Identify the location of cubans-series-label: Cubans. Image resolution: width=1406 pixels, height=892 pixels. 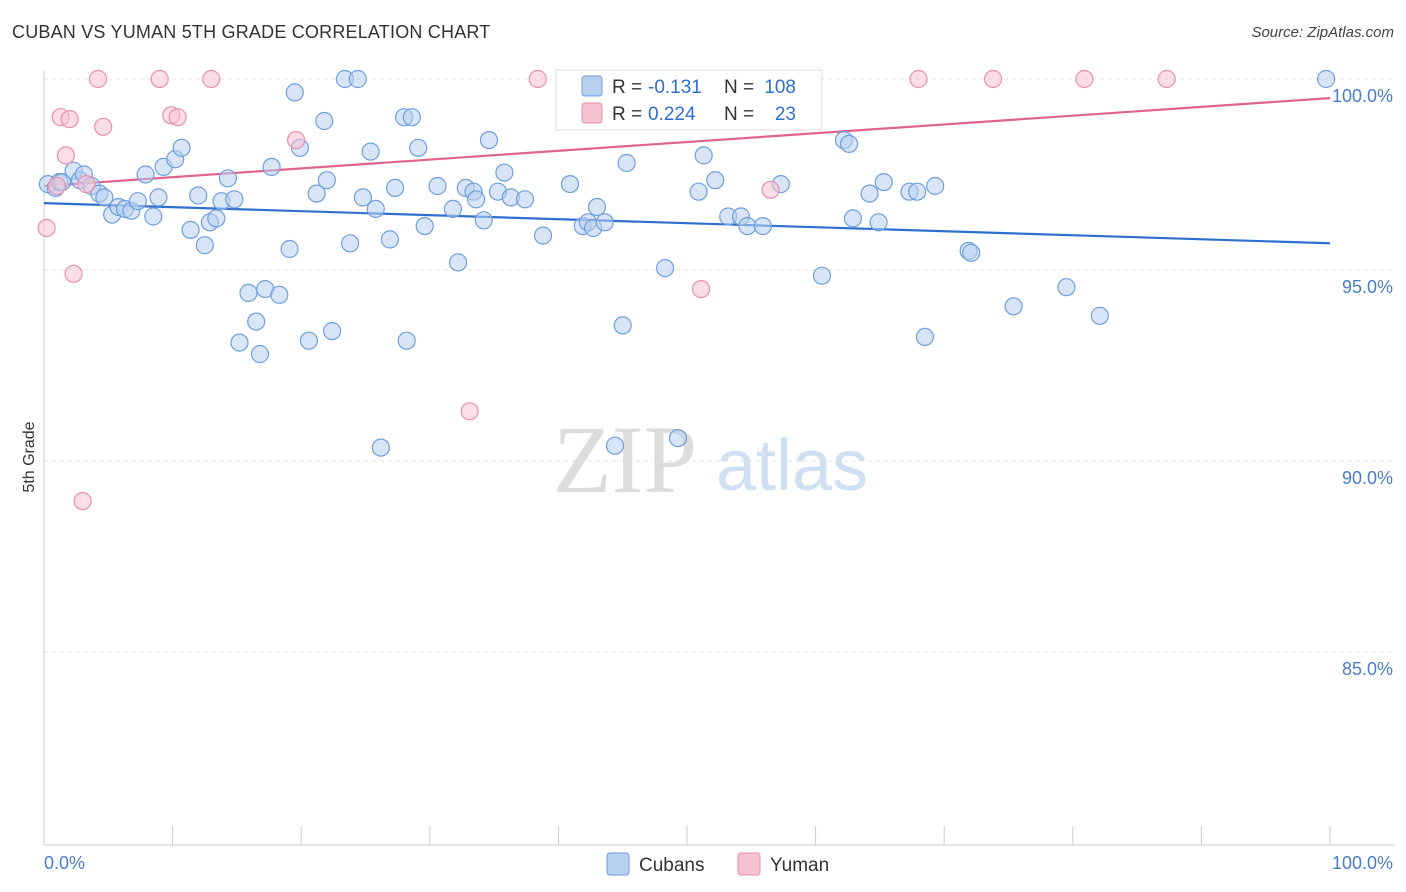
(672, 865).